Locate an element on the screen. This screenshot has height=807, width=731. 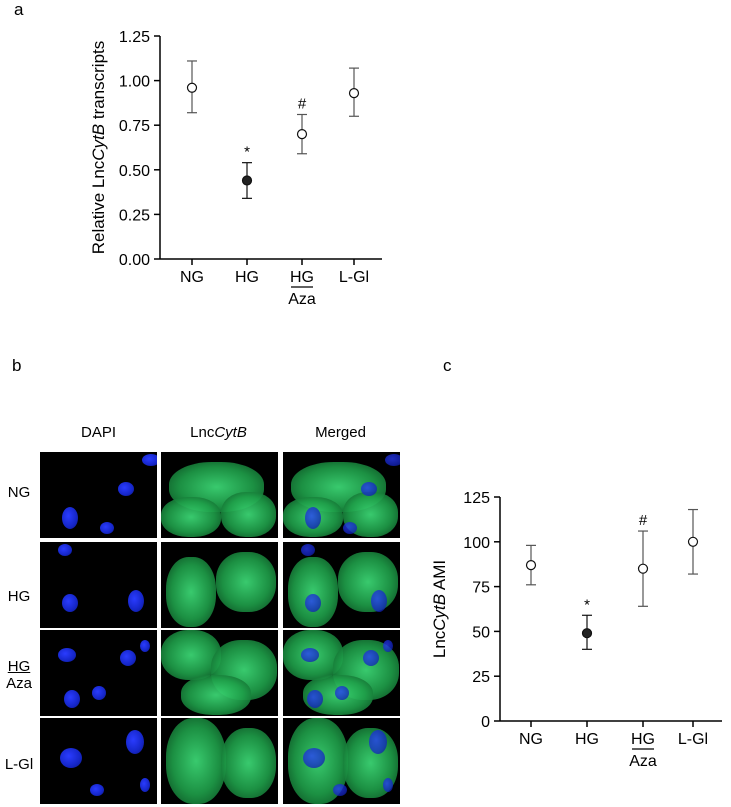
chart-c-xtick-label: NG is located at coordinates (531, 739).